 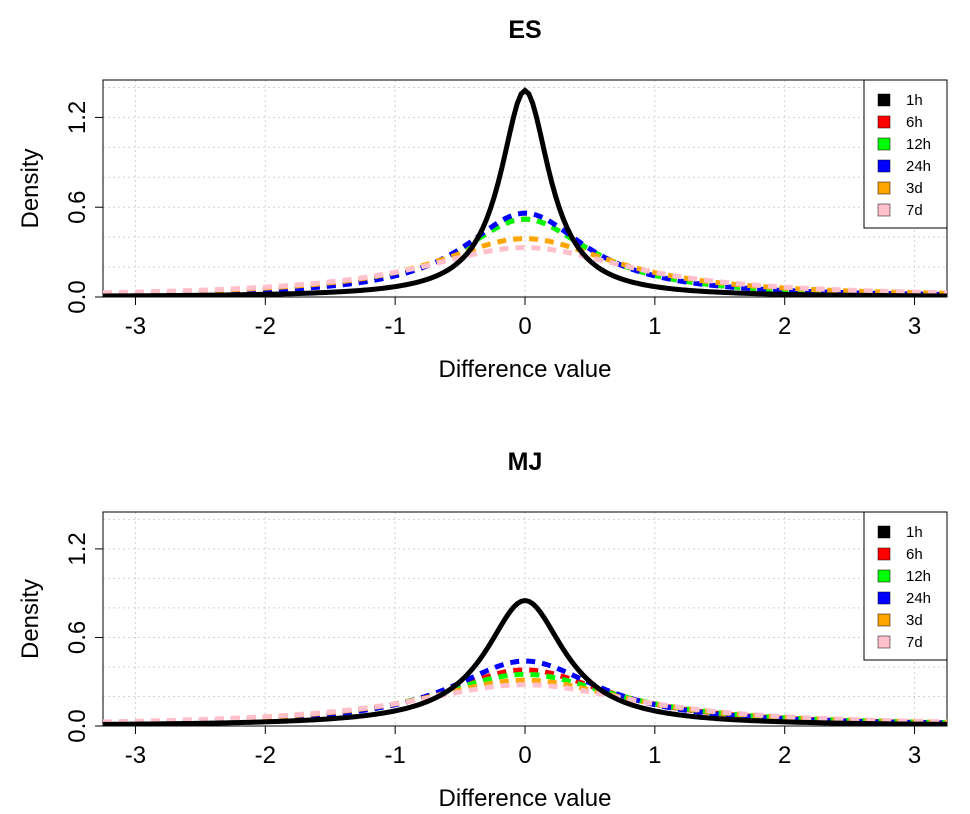 What do you see at coordinates (525, 462) in the screenshot?
I see `chart-title: MJ` at bounding box center [525, 462].